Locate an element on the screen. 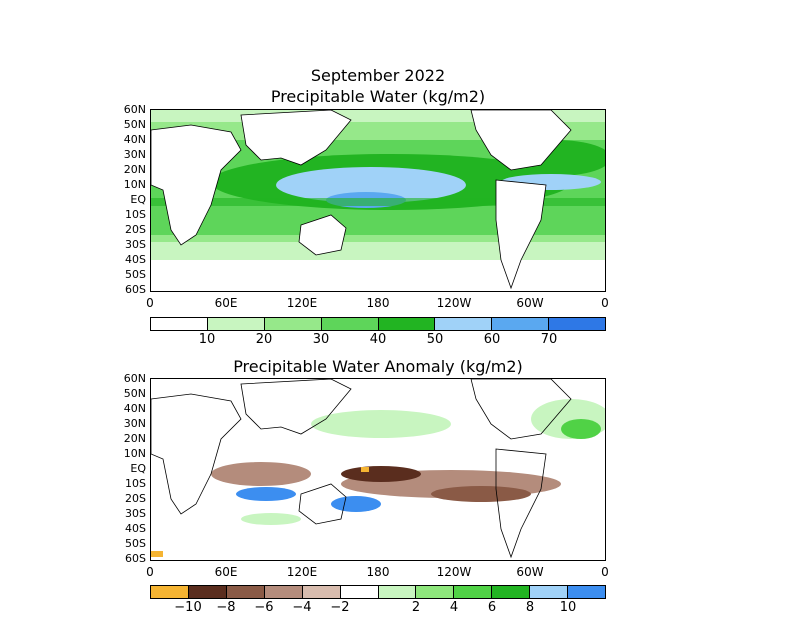  colorbar-label: −2 is located at coordinates (340, 607).